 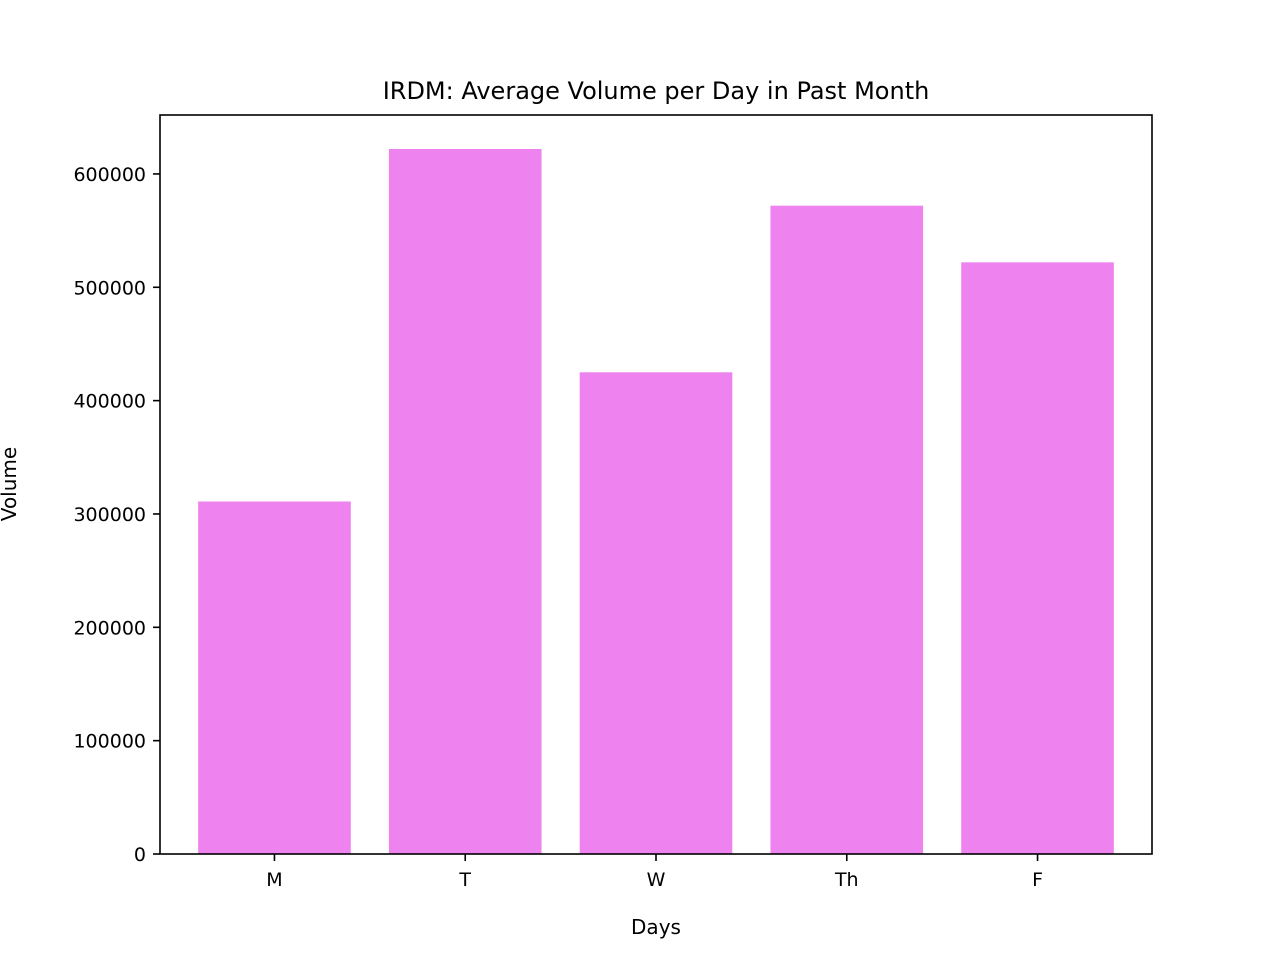 What do you see at coordinates (109, 288) in the screenshot?
I see `y-tick-label: 500000` at bounding box center [109, 288].